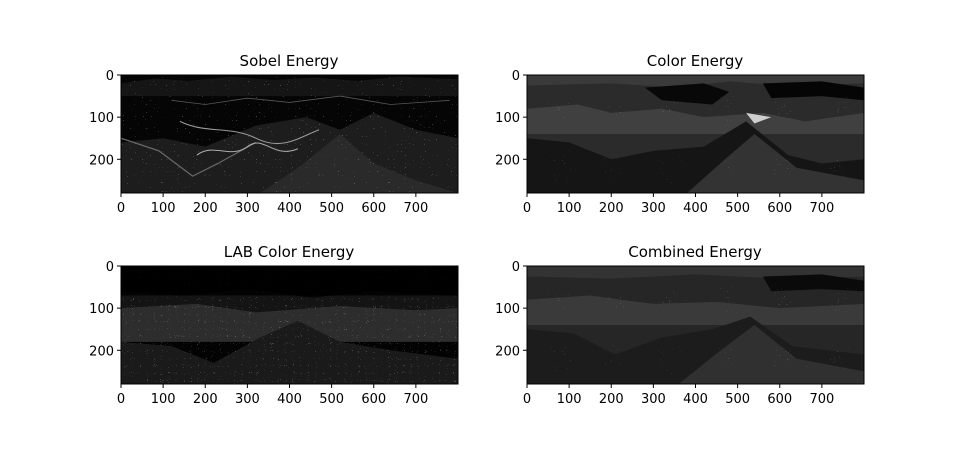 This screenshot has height=454, width=960. Describe the element at coordinates (289, 252) in the screenshot. I see `panel-title: LAB Color Energy` at that location.